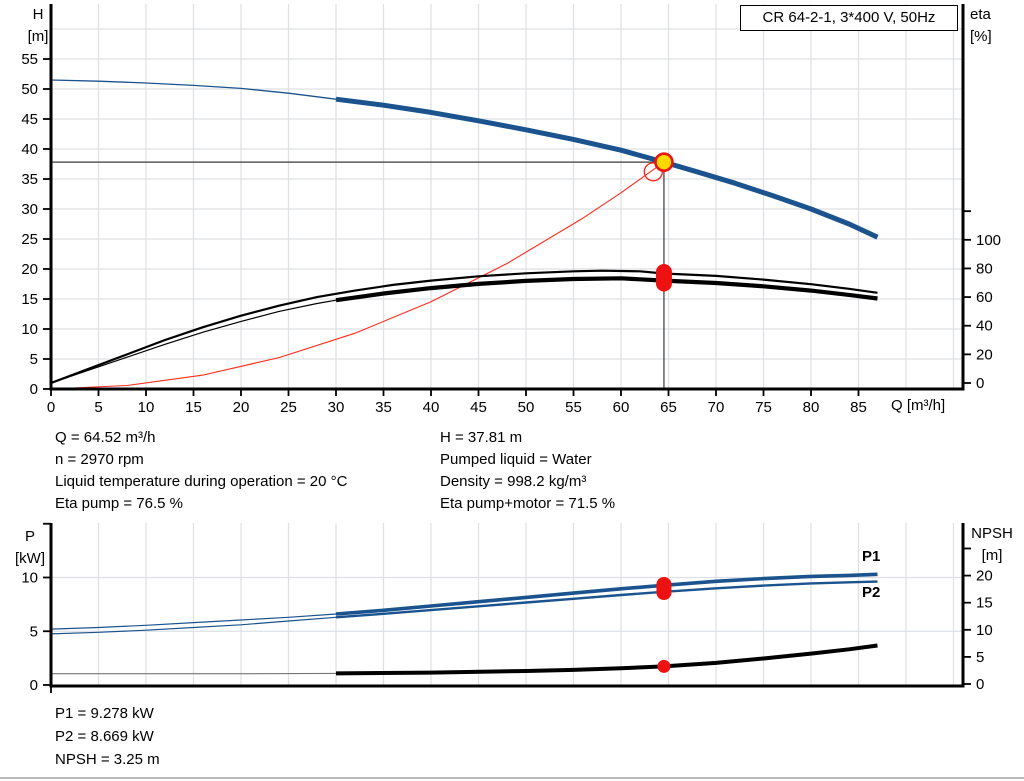 Image resolution: width=1024 pixels, height=781 pixels. What do you see at coordinates (664, 162) in the screenshot?
I see `duty-point-marker` at bounding box center [664, 162].